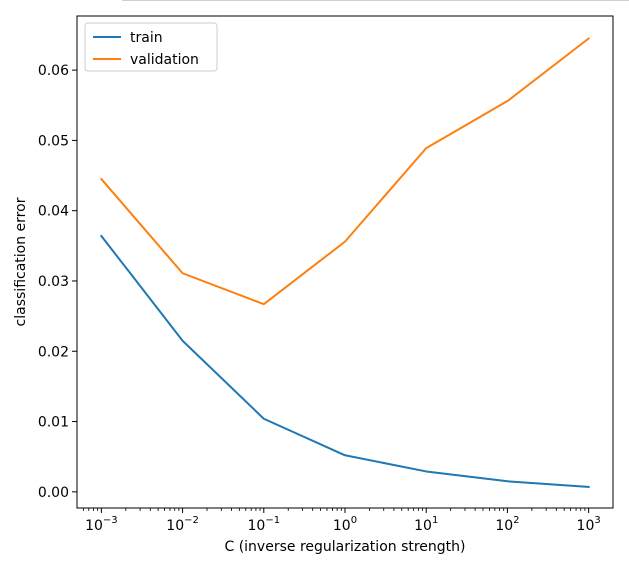 The width and height of the screenshot is (629, 570). Describe the element at coordinates (164, 60) in the screenshot. I see `legend-label-validation: validation` at that location.